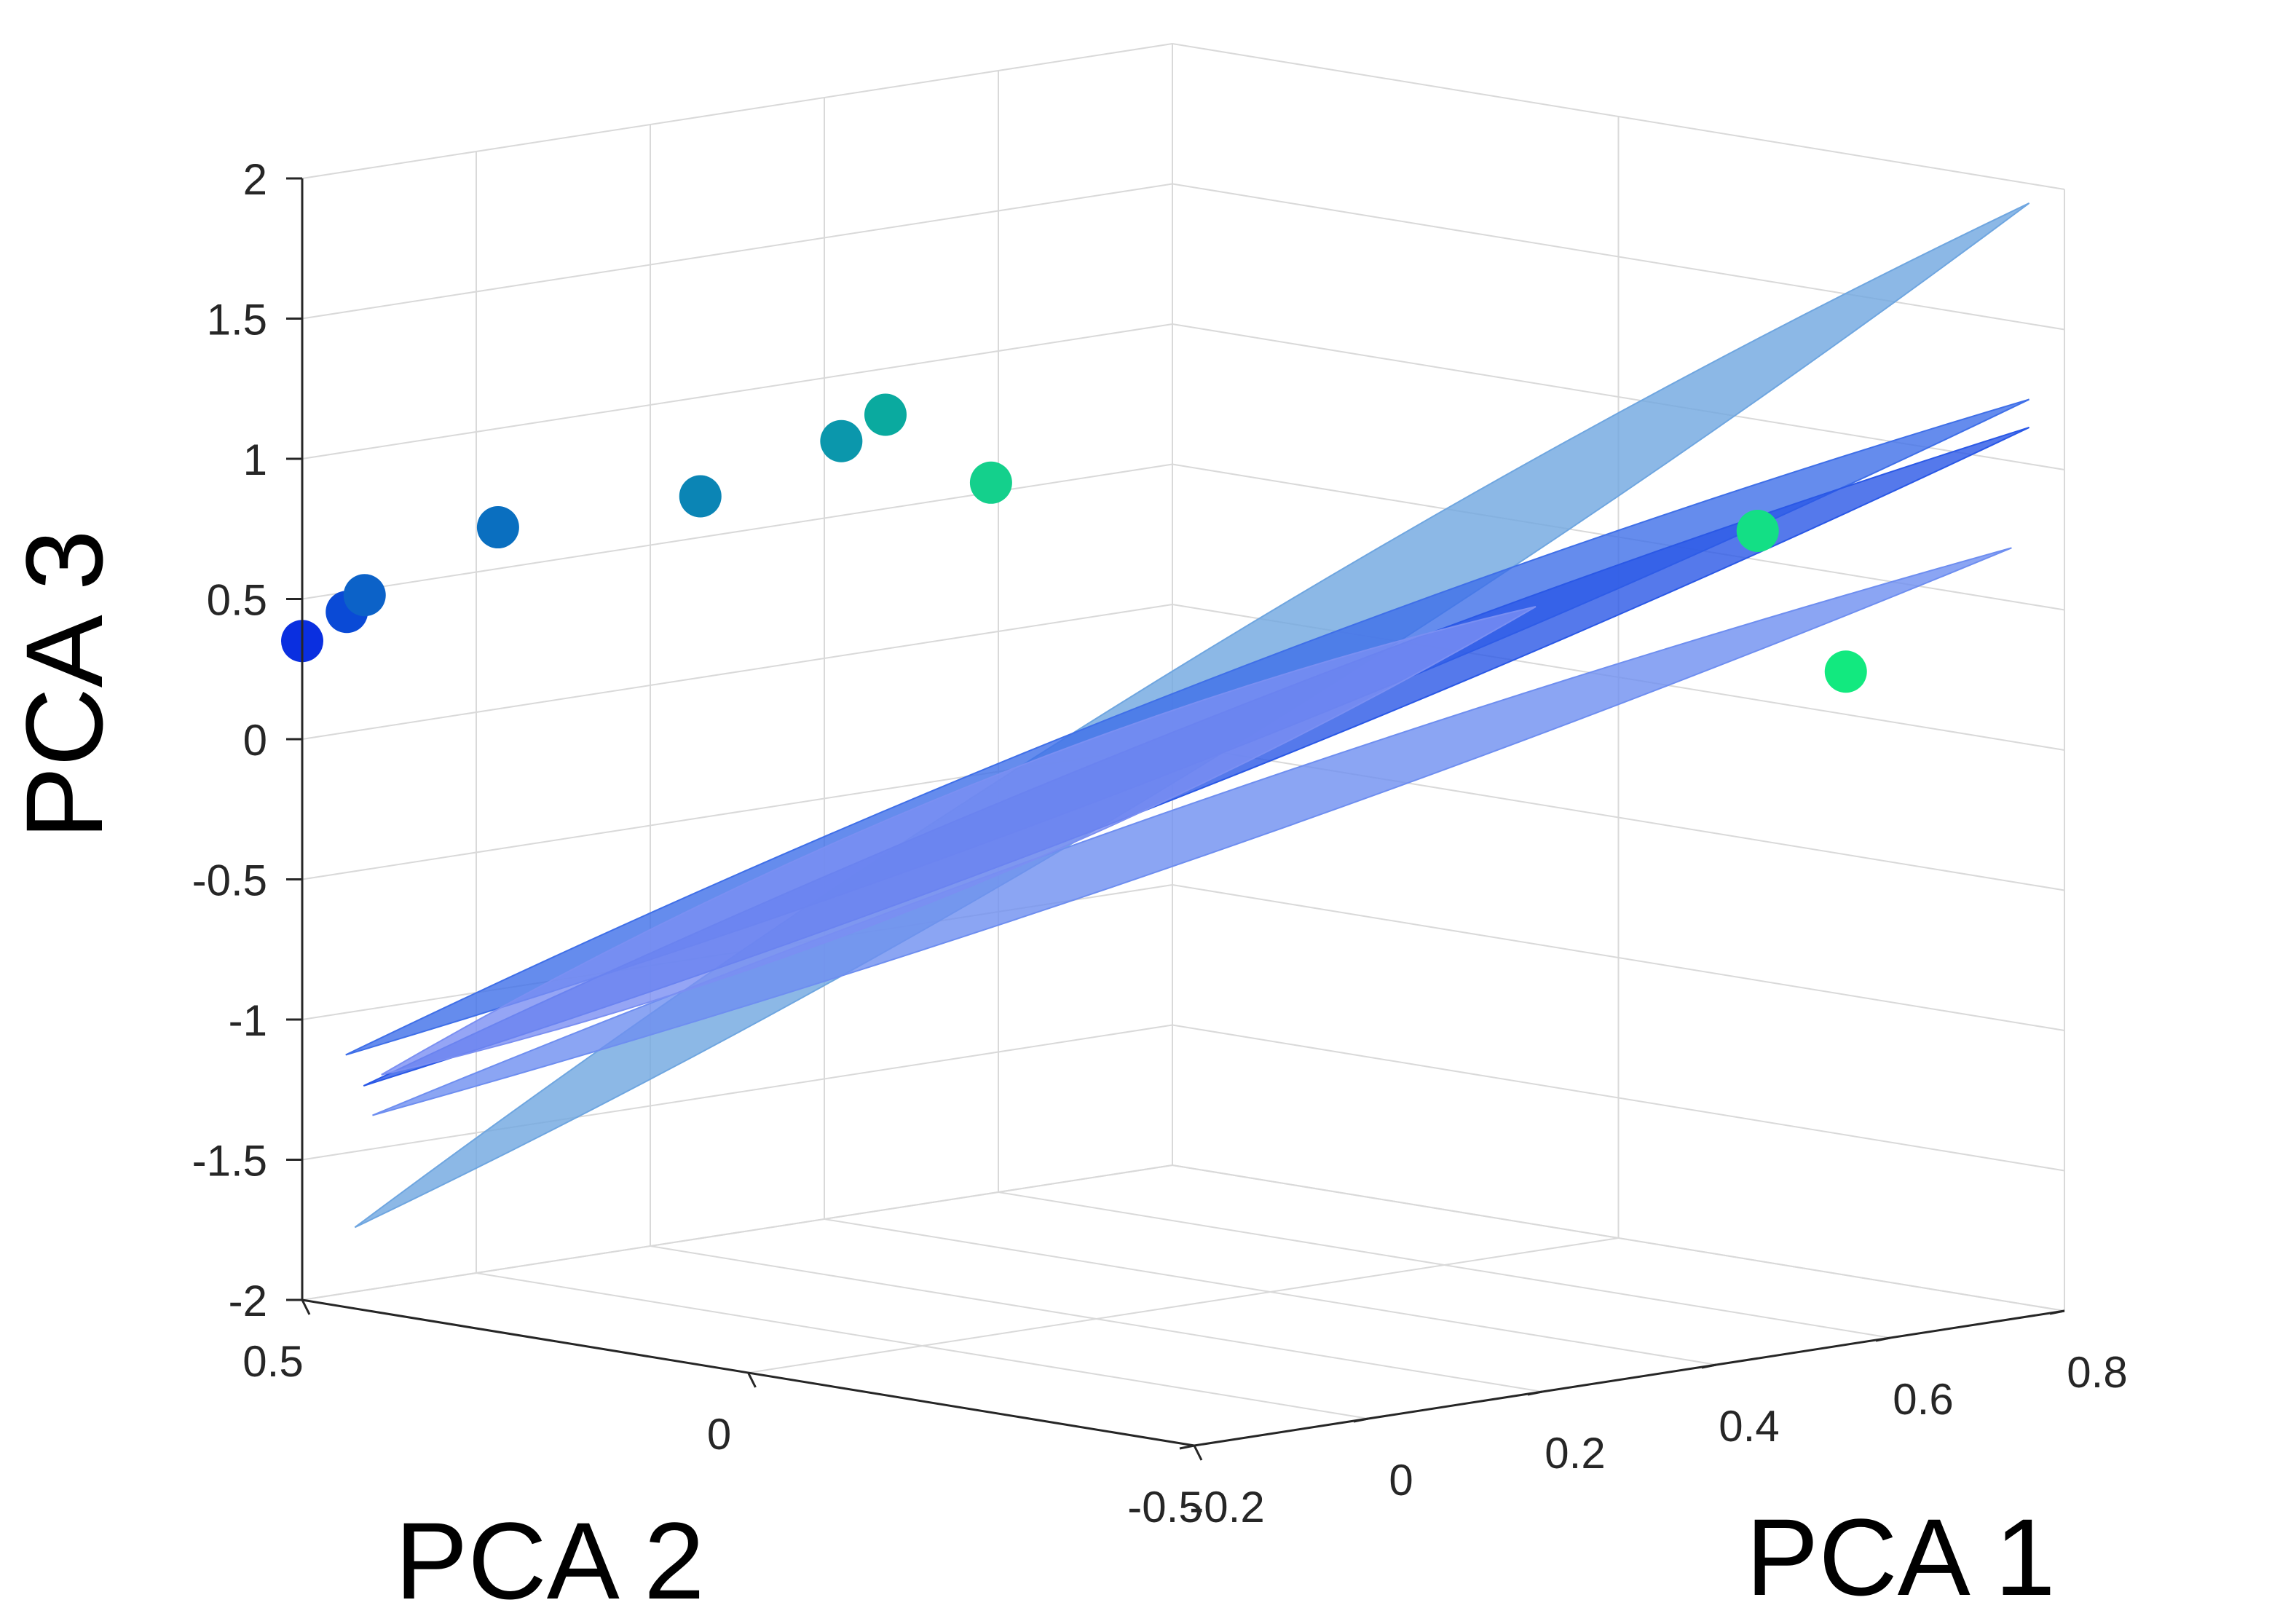 The width and height of the screenshot is (2288, 1624). Describe the element at coordinates (1749, 1426) in the screenshot. I see `x-tick-label: 0.4` at that location.